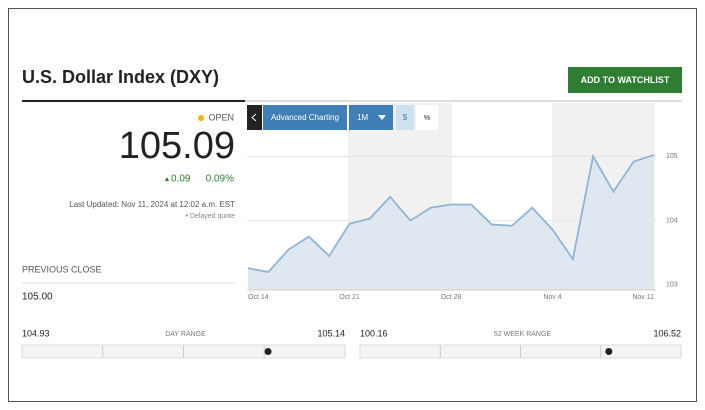  I want to click on y-tick-label: 105, so click(672, 156).